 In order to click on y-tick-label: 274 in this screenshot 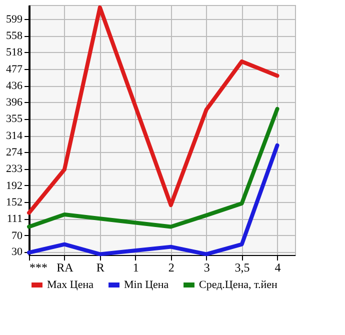, I will do `click(14, 152)`.